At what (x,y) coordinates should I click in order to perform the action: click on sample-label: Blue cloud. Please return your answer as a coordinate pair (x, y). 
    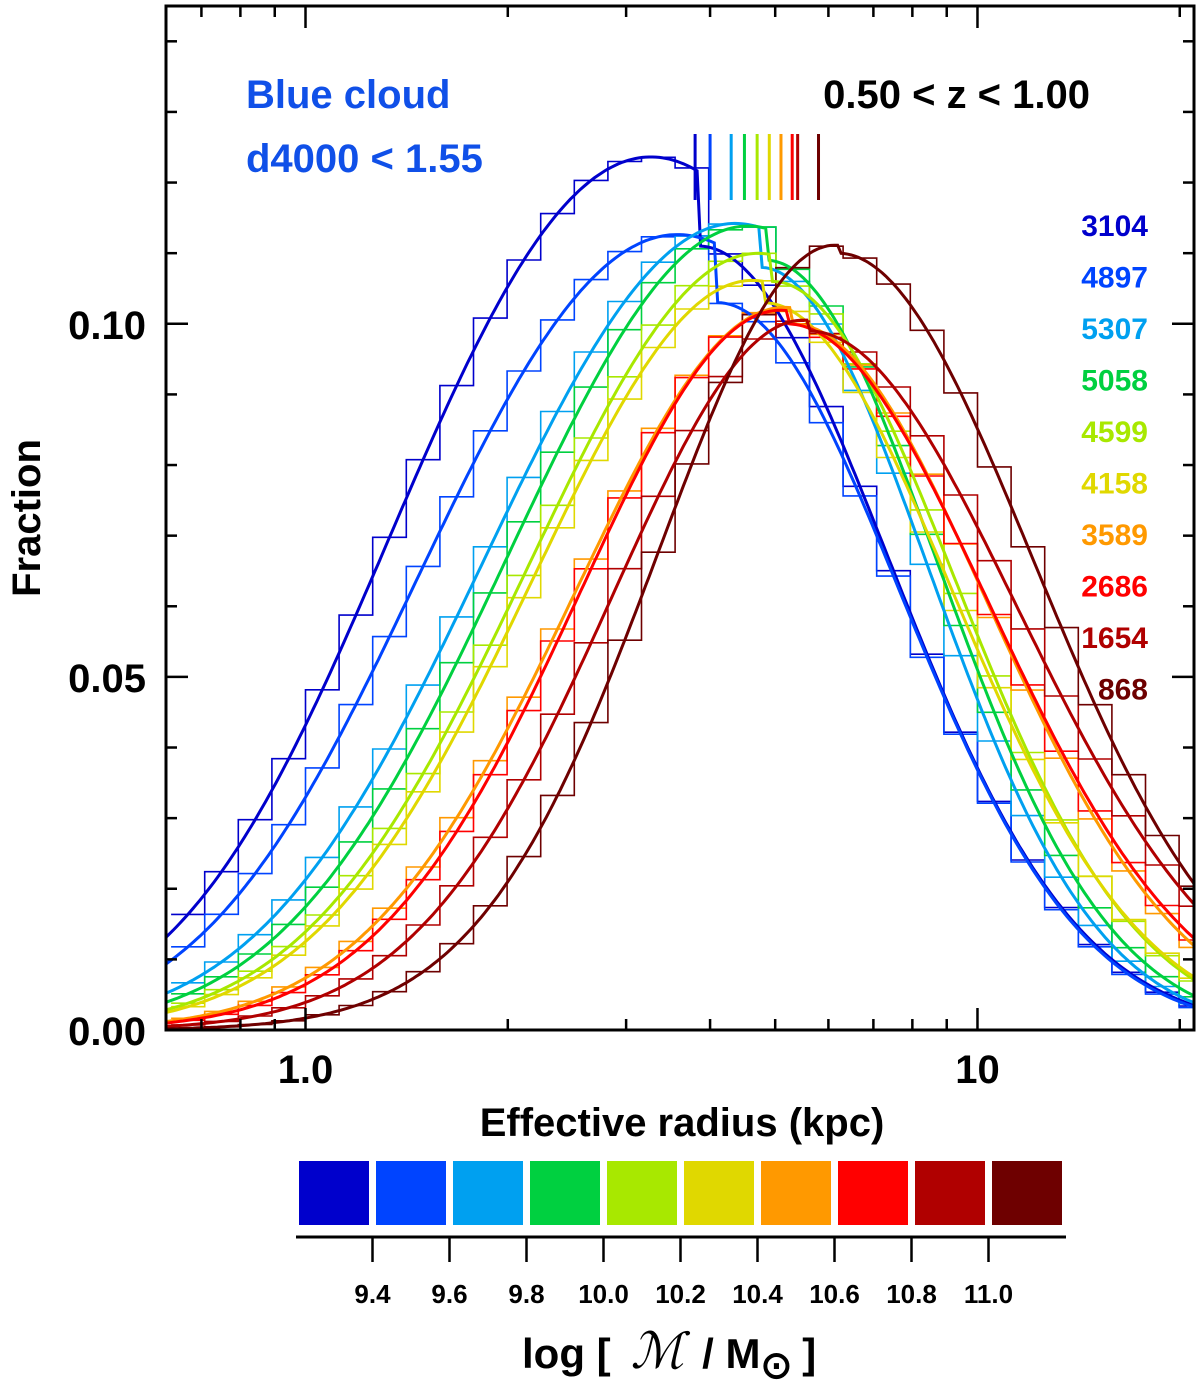
    Looking at the image, I should click on (348, 95).